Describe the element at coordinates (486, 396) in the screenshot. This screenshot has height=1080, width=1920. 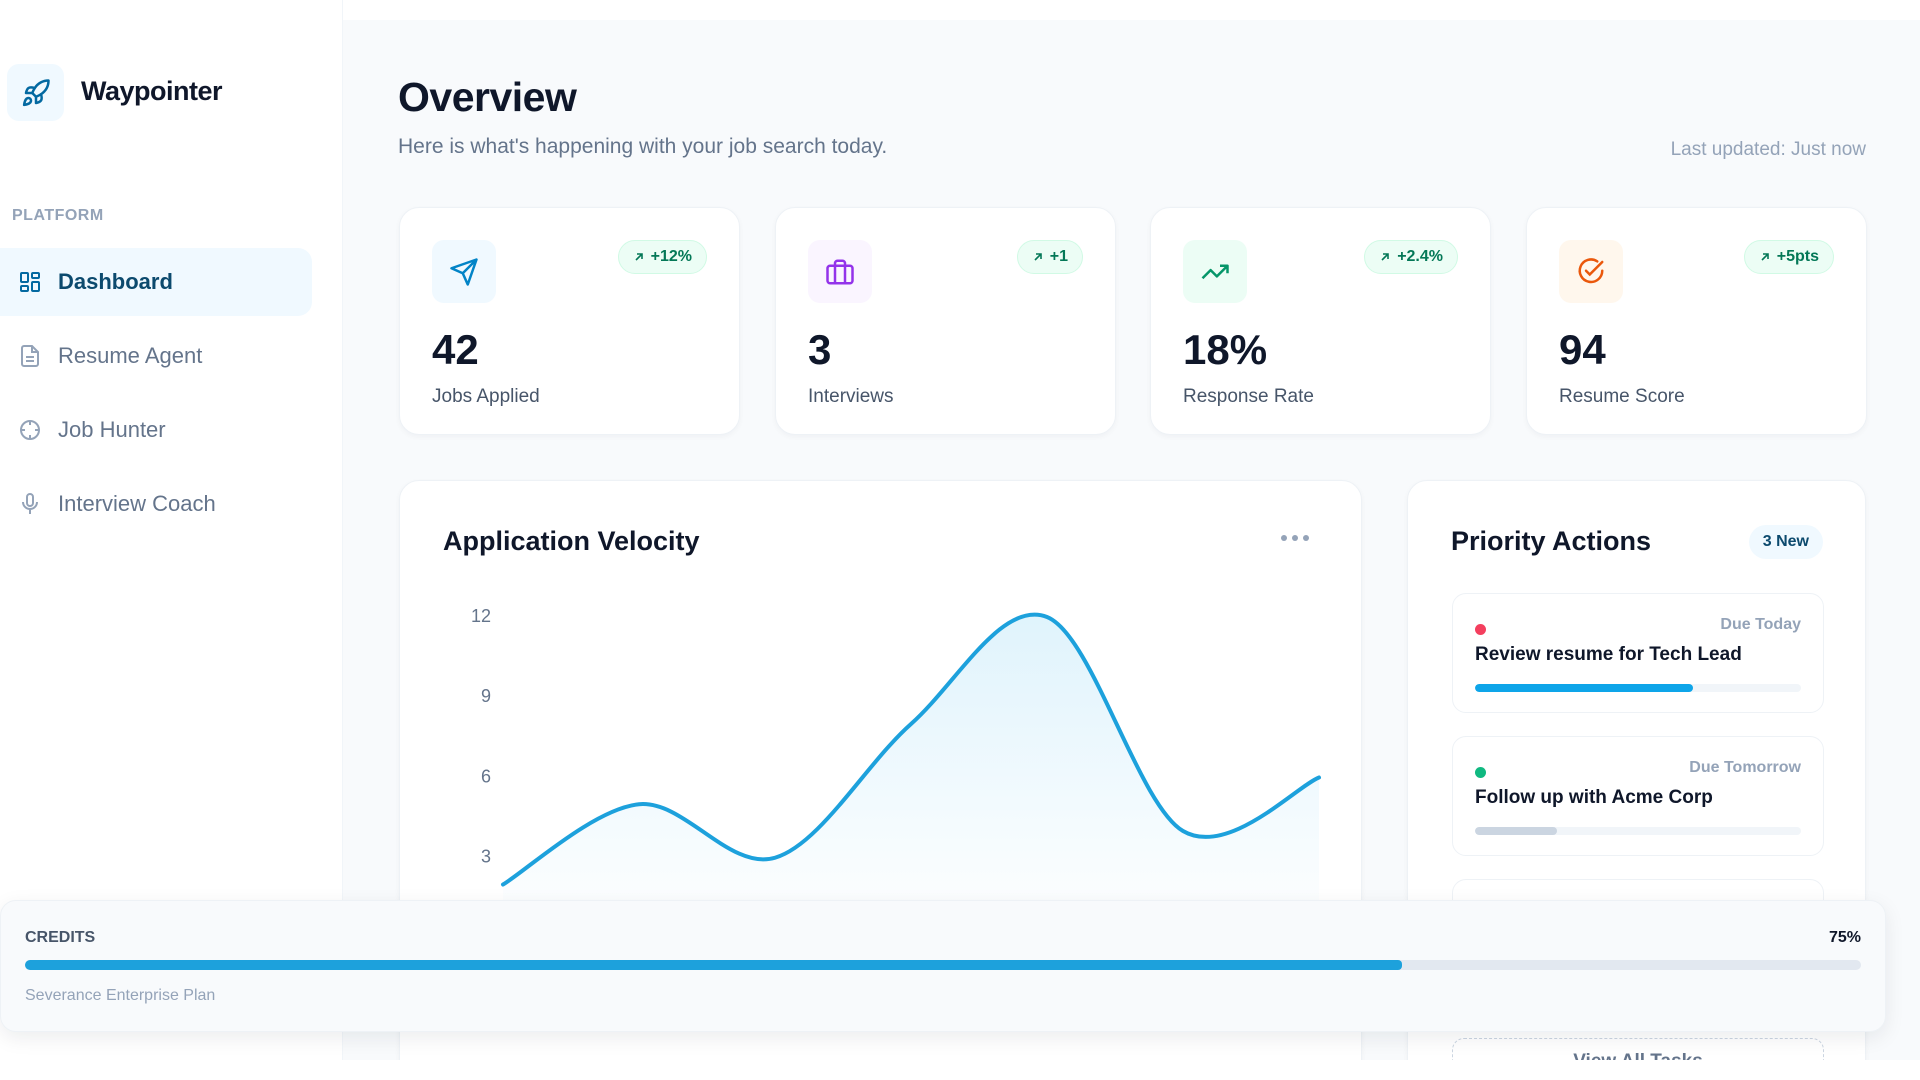
I see `stat-label: Jobs Applied` at that location.